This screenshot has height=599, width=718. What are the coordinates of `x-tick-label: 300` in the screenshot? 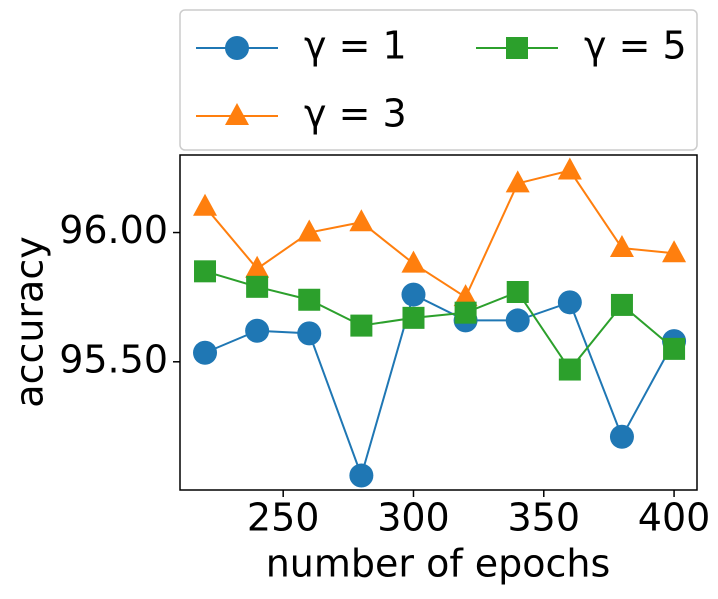 It's located at (413, 518).